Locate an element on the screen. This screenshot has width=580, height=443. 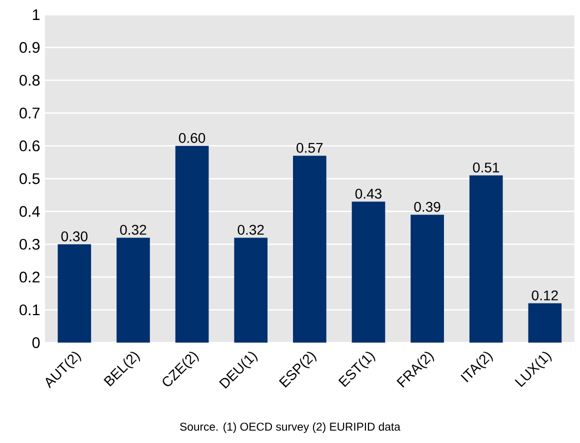
data-label: 0.30 is located at coordinates (74, 236).